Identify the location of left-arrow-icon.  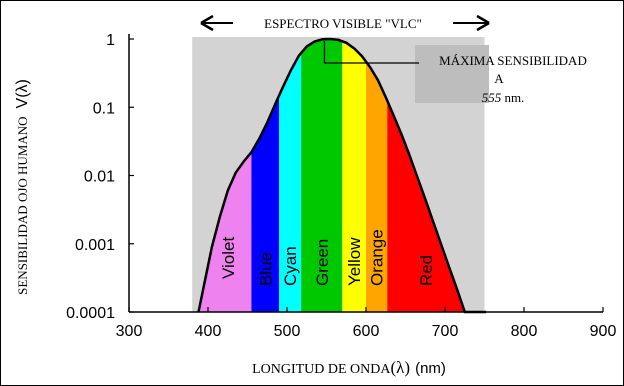
(207, 23).